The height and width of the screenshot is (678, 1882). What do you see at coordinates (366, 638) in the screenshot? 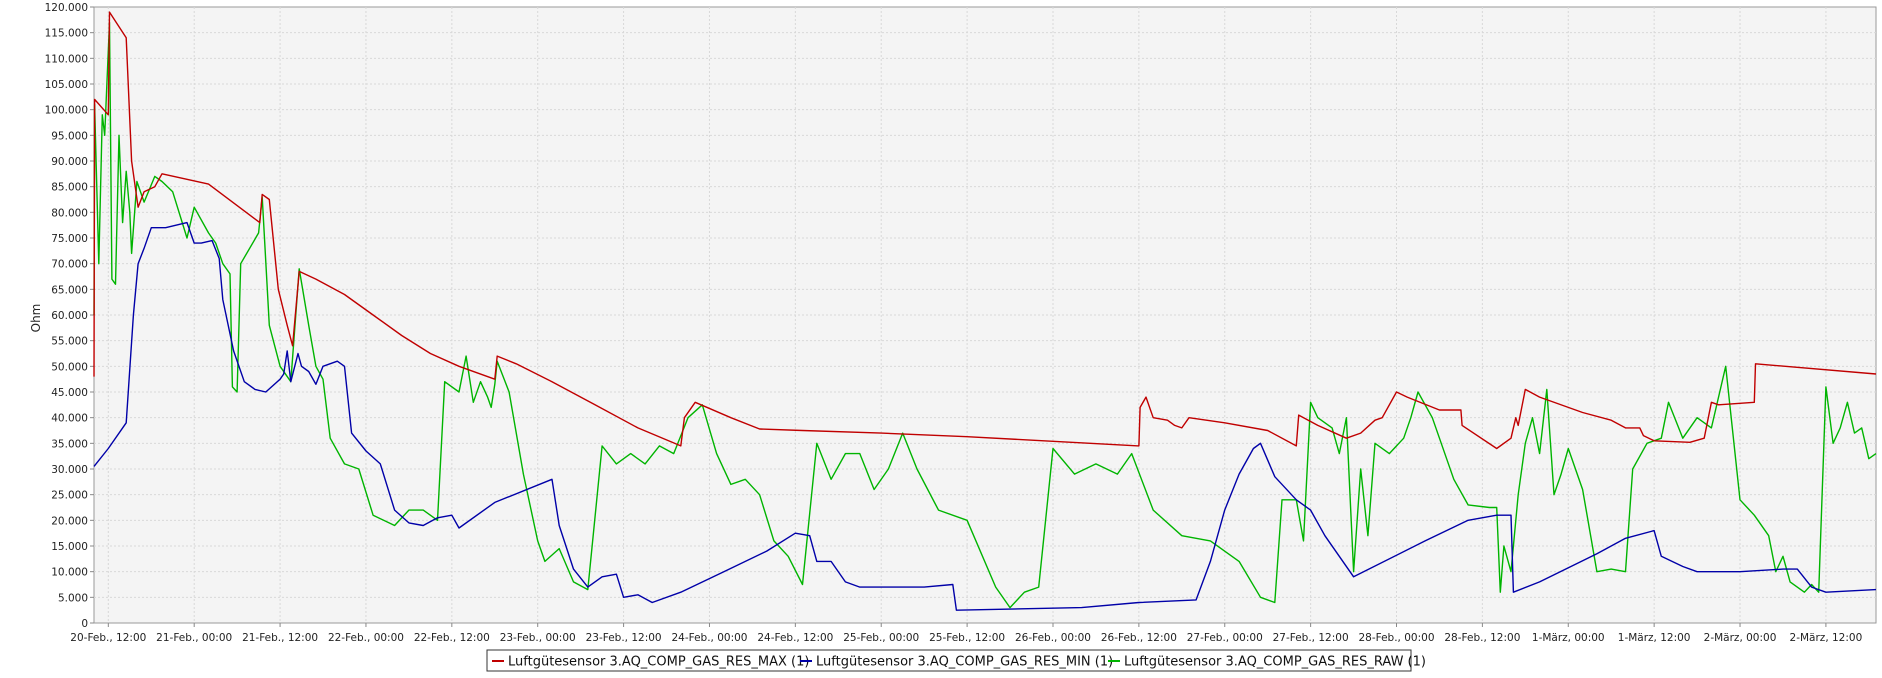
I see `x-tick-label: 22-Feb., 00:00` at bounding box center [366, 638].